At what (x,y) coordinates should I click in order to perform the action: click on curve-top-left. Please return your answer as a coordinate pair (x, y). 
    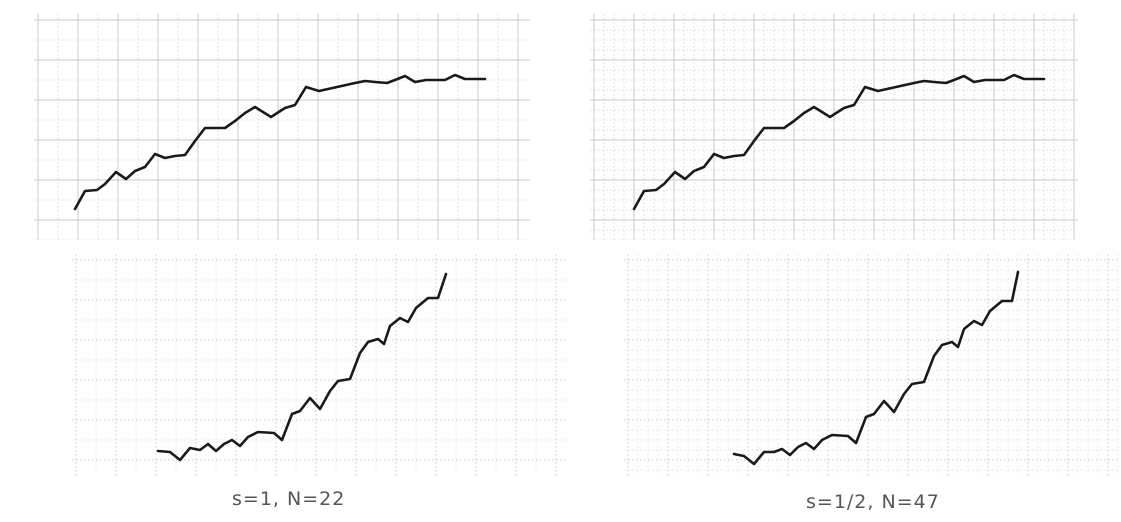
    Looking at the image, I should click on (280, 142).